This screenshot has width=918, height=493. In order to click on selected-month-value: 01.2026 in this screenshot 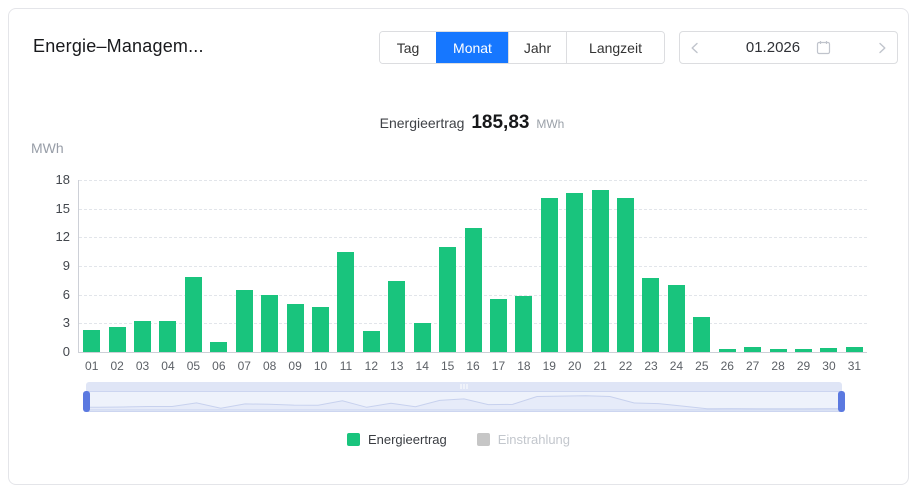, I will do `click(773, 47)`.